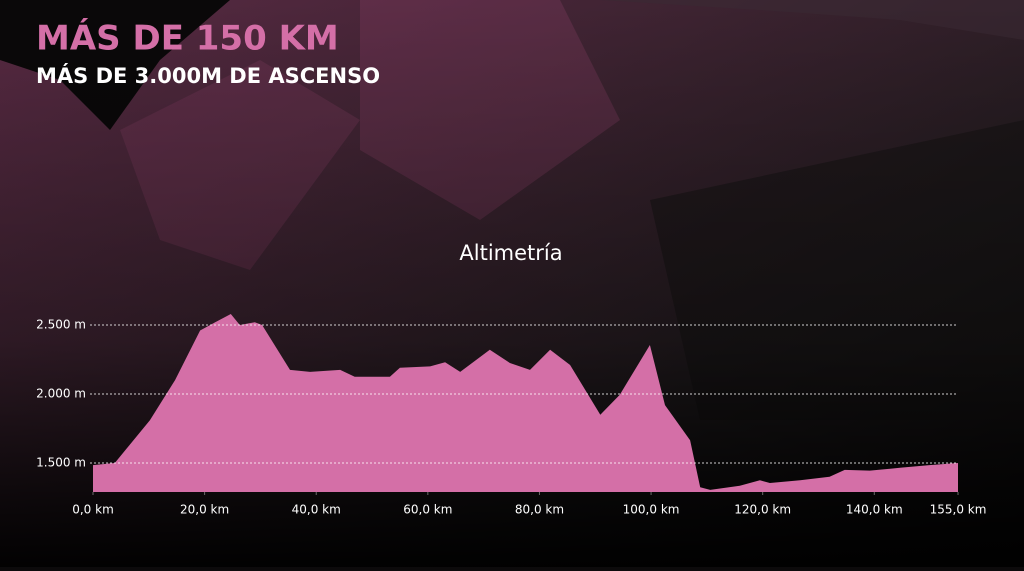 The height and width of the screenshot is (571, 1024). I want to click on x-tick-label: 100,0 km, so click(651, 510).